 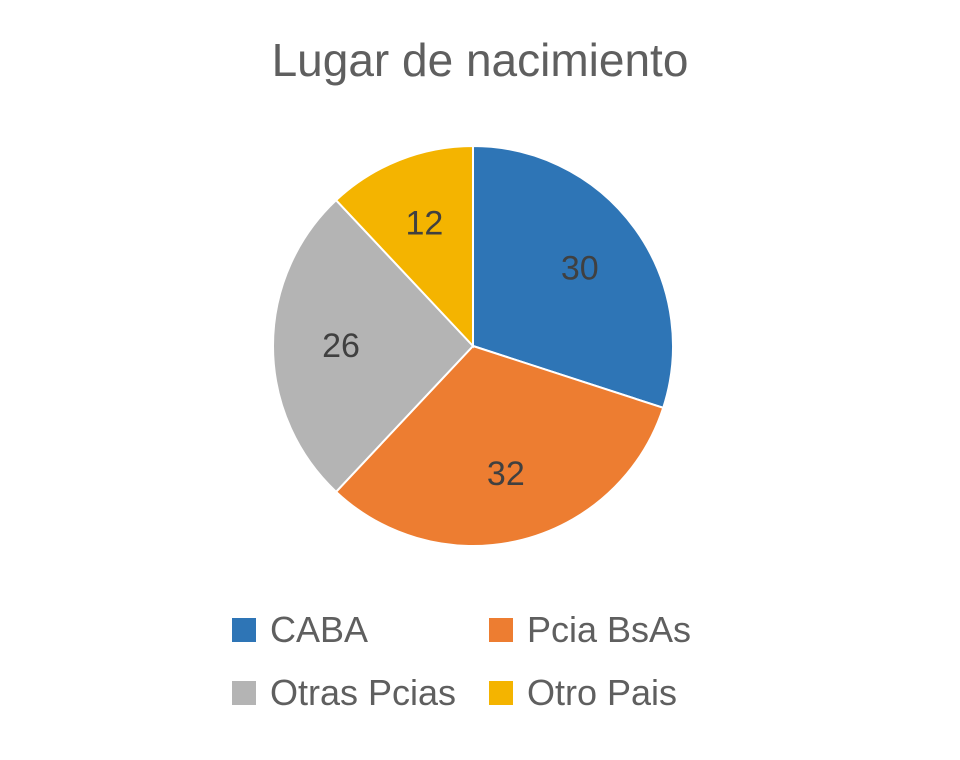 I want to click on pie-slice-otras-pcias, so click(x=373, y=346).